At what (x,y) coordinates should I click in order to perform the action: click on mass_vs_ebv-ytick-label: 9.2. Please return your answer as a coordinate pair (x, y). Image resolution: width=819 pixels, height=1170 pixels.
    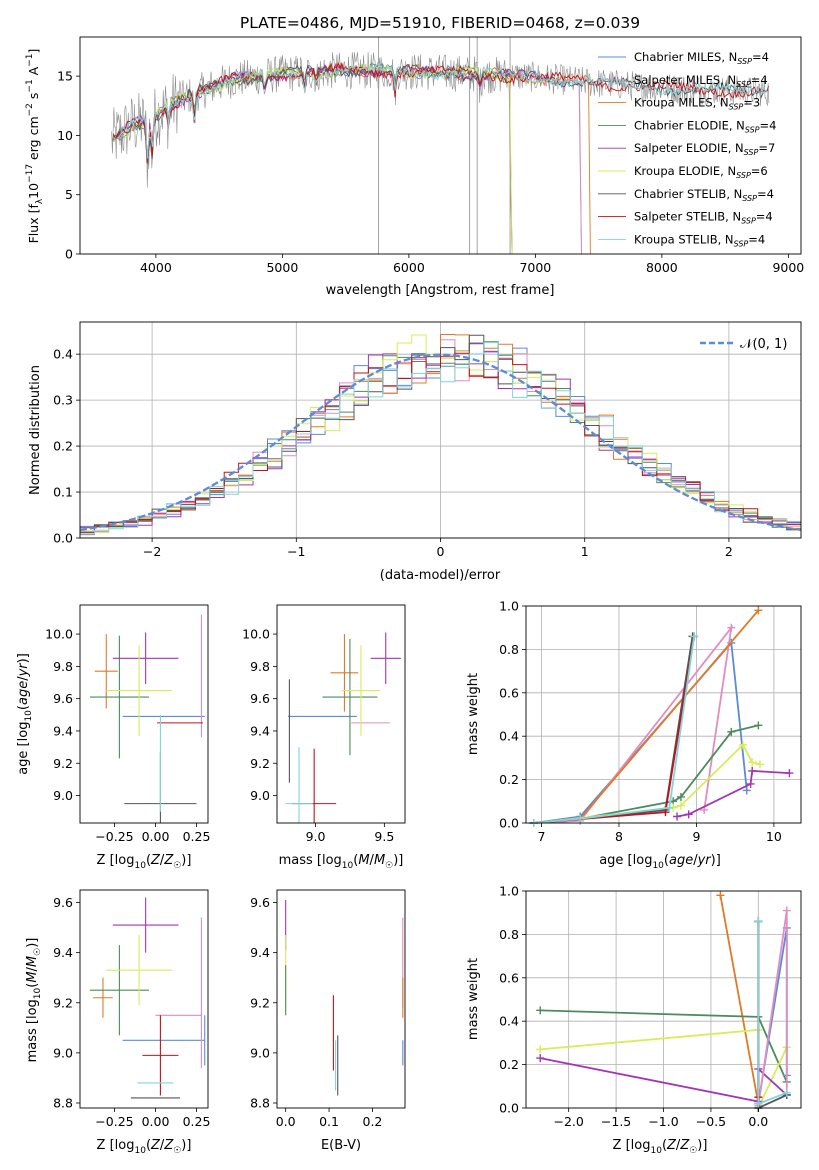
    Looking at the image, I should click on (260, 1002).